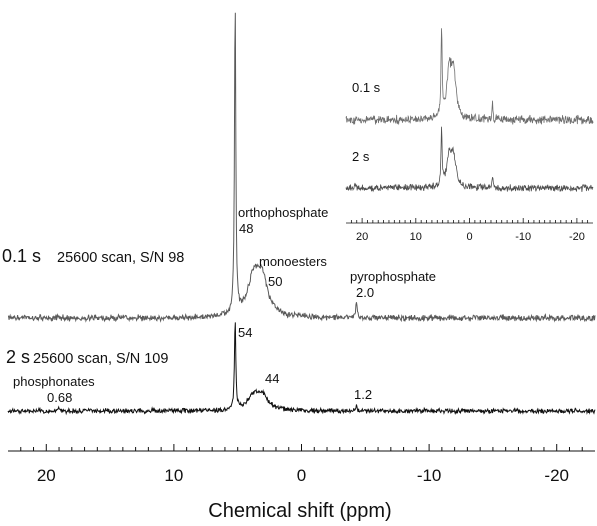  I want to click on inset-trace-2s, so click(469, 159).